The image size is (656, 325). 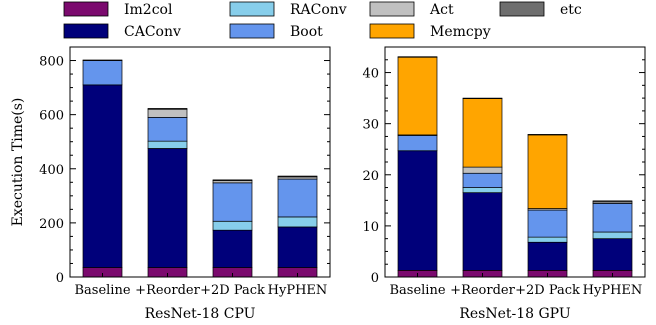 I want to click on bar-segment-gpu-baseline-caconv, so click(x=417, y=210).